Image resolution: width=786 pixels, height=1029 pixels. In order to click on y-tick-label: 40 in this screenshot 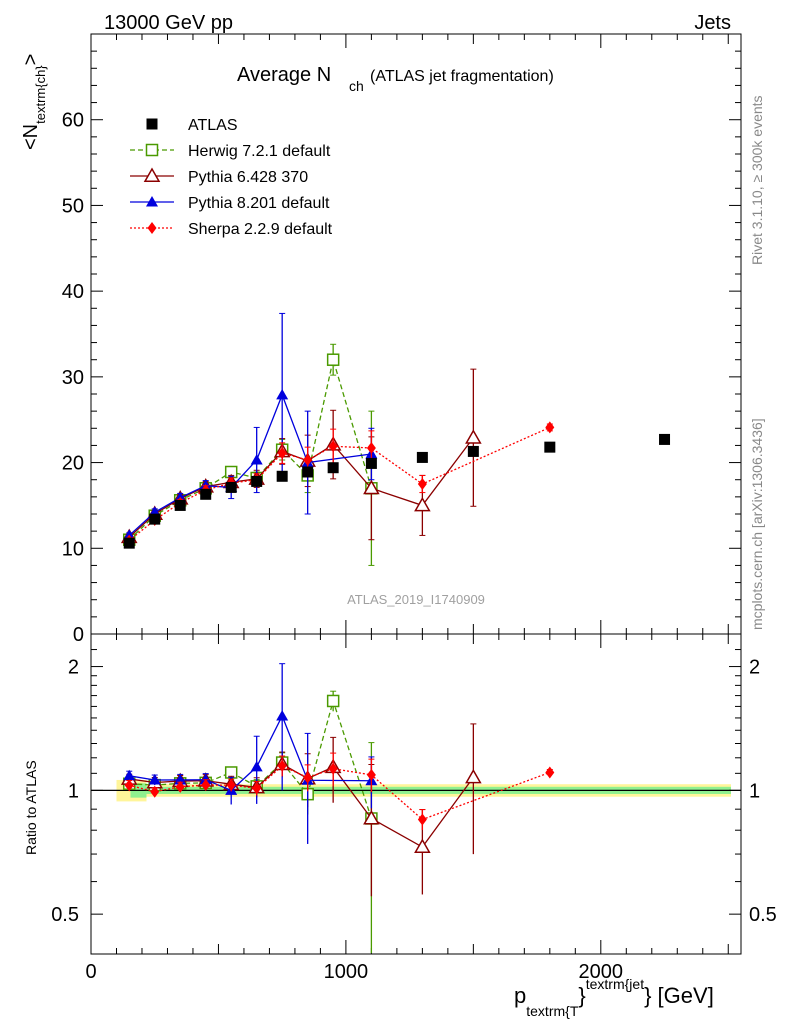, I will do `click(73, 292)`.